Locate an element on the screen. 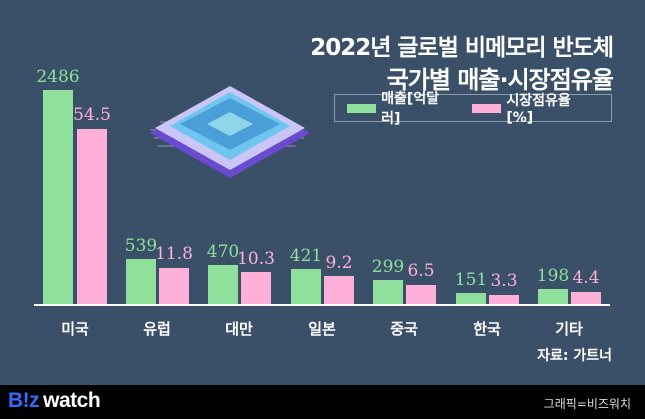 The image size is (645, 419). bar-share-kr is located at coordinates (504, 299).